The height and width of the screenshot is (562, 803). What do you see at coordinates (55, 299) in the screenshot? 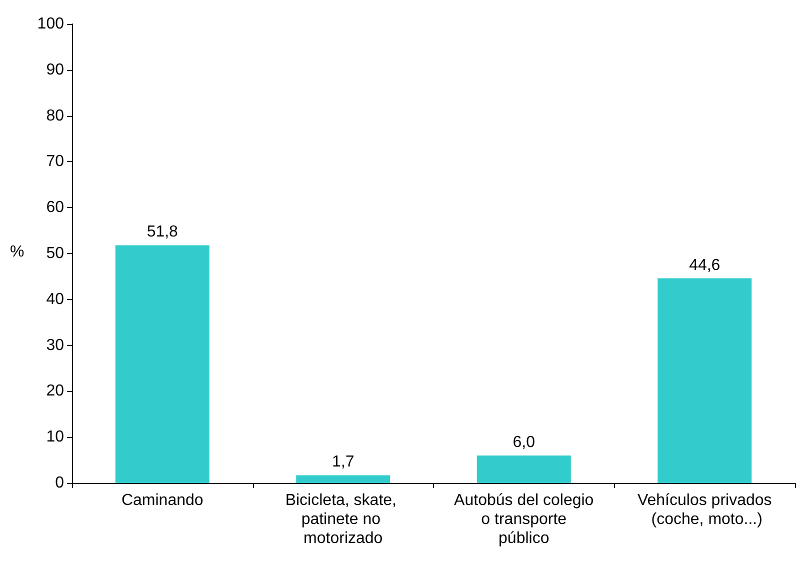
I see `y-tick-label: 40` at bounding box center [55, 299].